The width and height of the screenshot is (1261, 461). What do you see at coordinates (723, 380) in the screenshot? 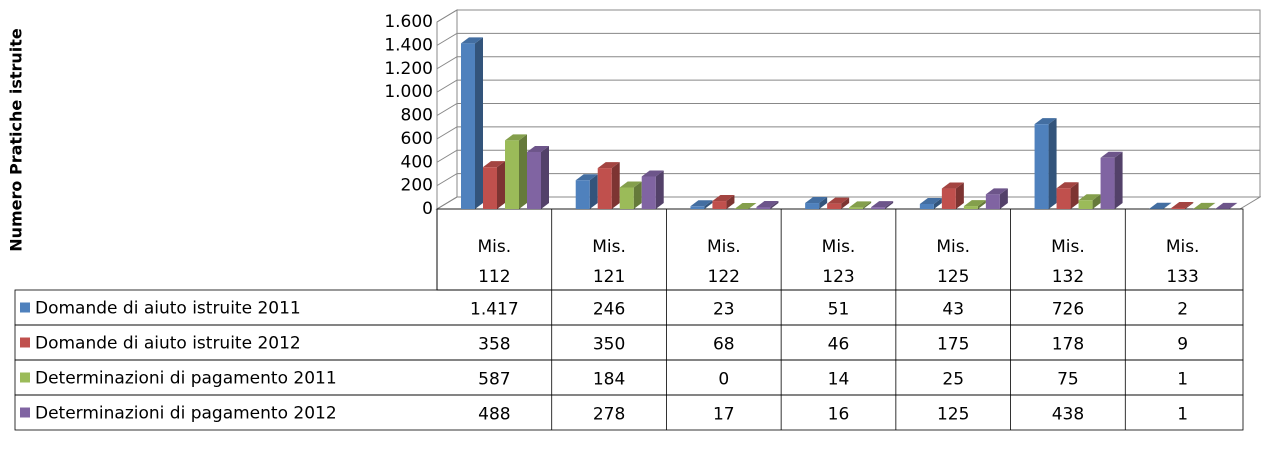
I see `table-value: 0` at bounding box center [723, 380].